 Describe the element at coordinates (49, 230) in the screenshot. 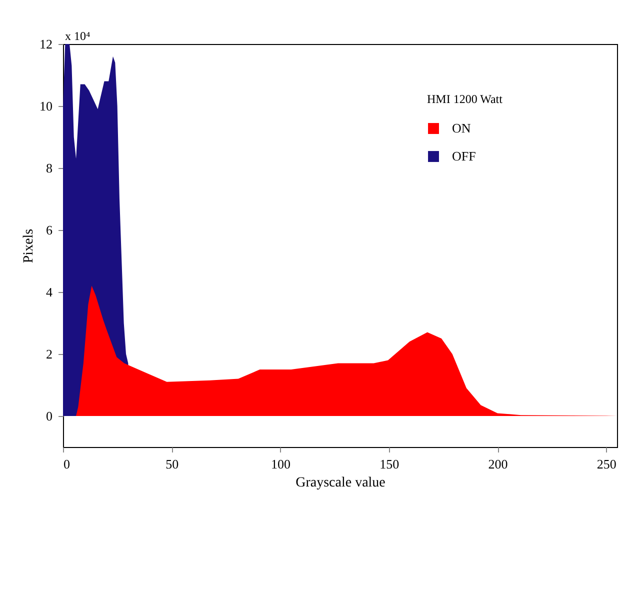

I see `y-tick-label: 6` at that location.